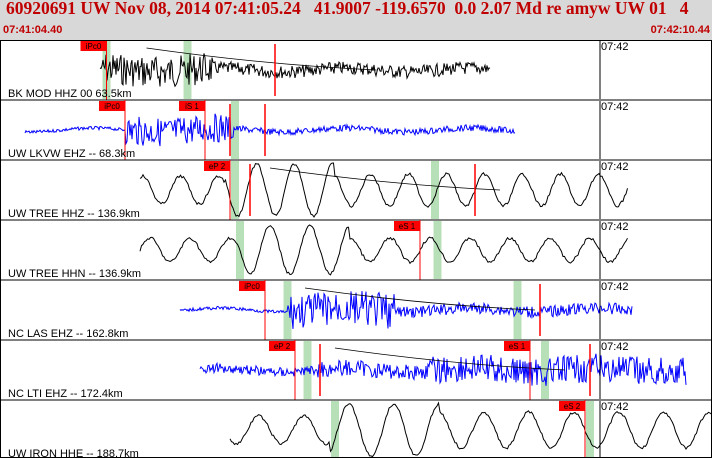 The height and width of the screenshot is (458, 712). I want to click on channel-label: UW TREE HHN -- 136.9km, so click(74, 274).